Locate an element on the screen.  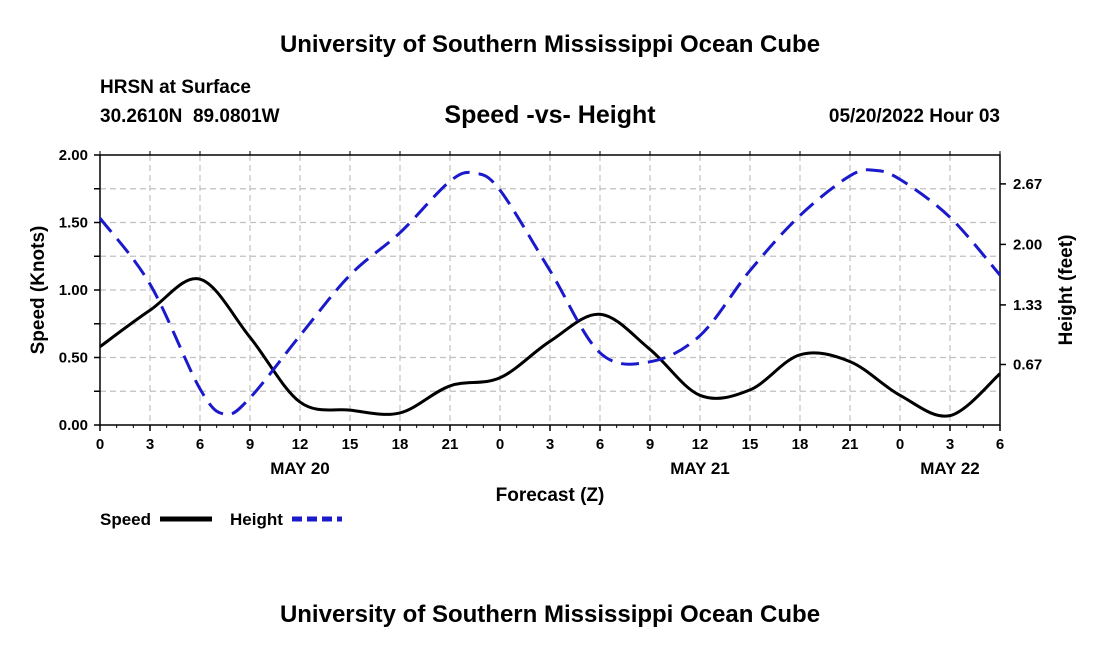
y-tick-label: 2.00 is located at coordinates (73, 155).